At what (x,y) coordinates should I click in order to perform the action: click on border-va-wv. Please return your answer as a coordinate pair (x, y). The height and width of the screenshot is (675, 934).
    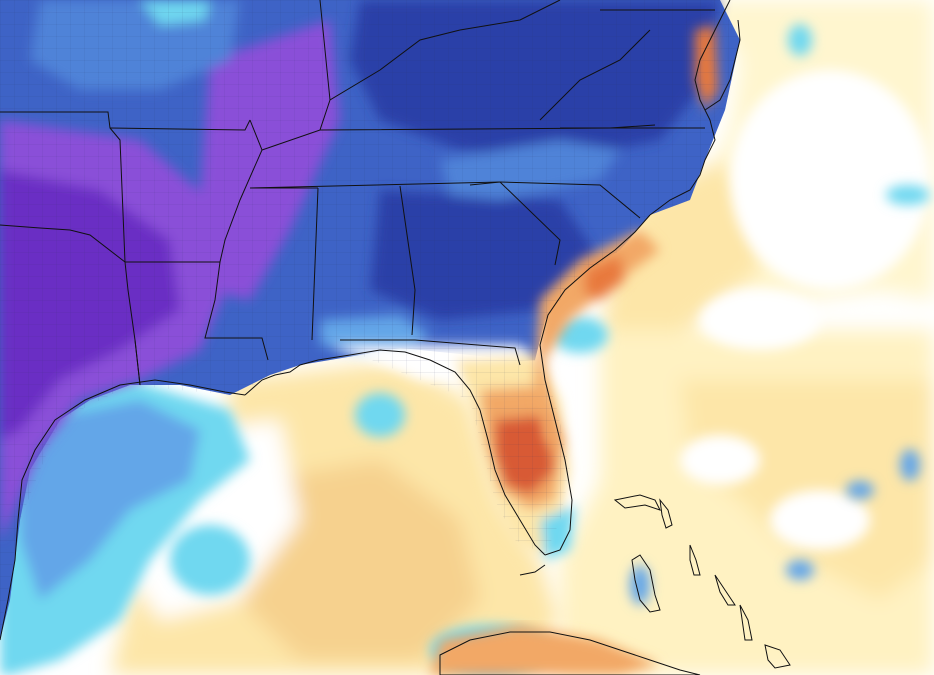
    Looking at the image, I should click on (595, 75).